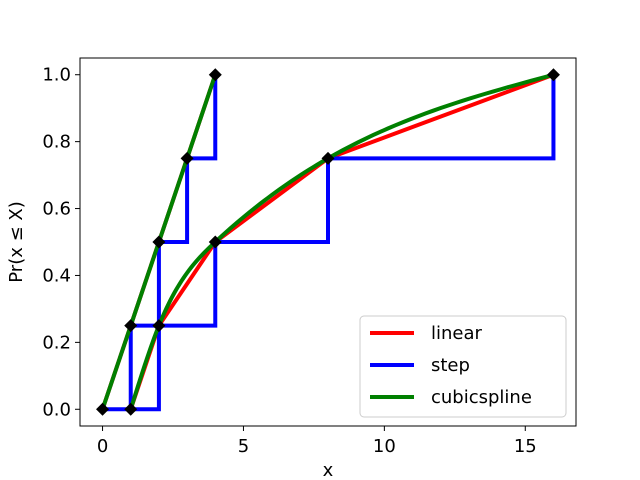 This screenshot has height=480, width=640. What do you see at coordinates (102, 446) in the screenshot?
I see `x-tick-label: 0` at bounding box center [102, 446].